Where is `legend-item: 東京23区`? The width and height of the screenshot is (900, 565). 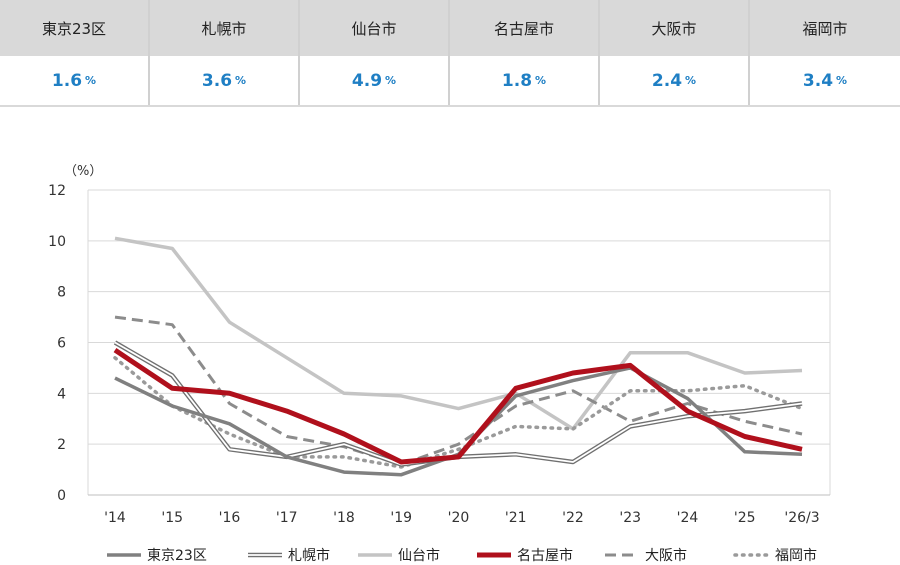 legend-item: 東京23区 is located at coordinates (157, 556).